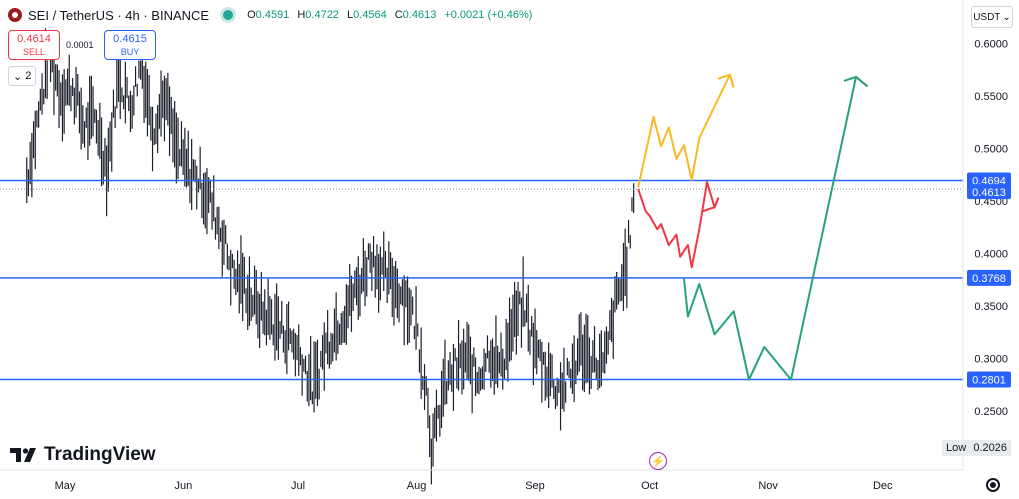 This screenshot has width=1019, height=499. Describe the element at coordinates (80, 45) in the screenshot. I see `spread-value: 0.0001` at that location.